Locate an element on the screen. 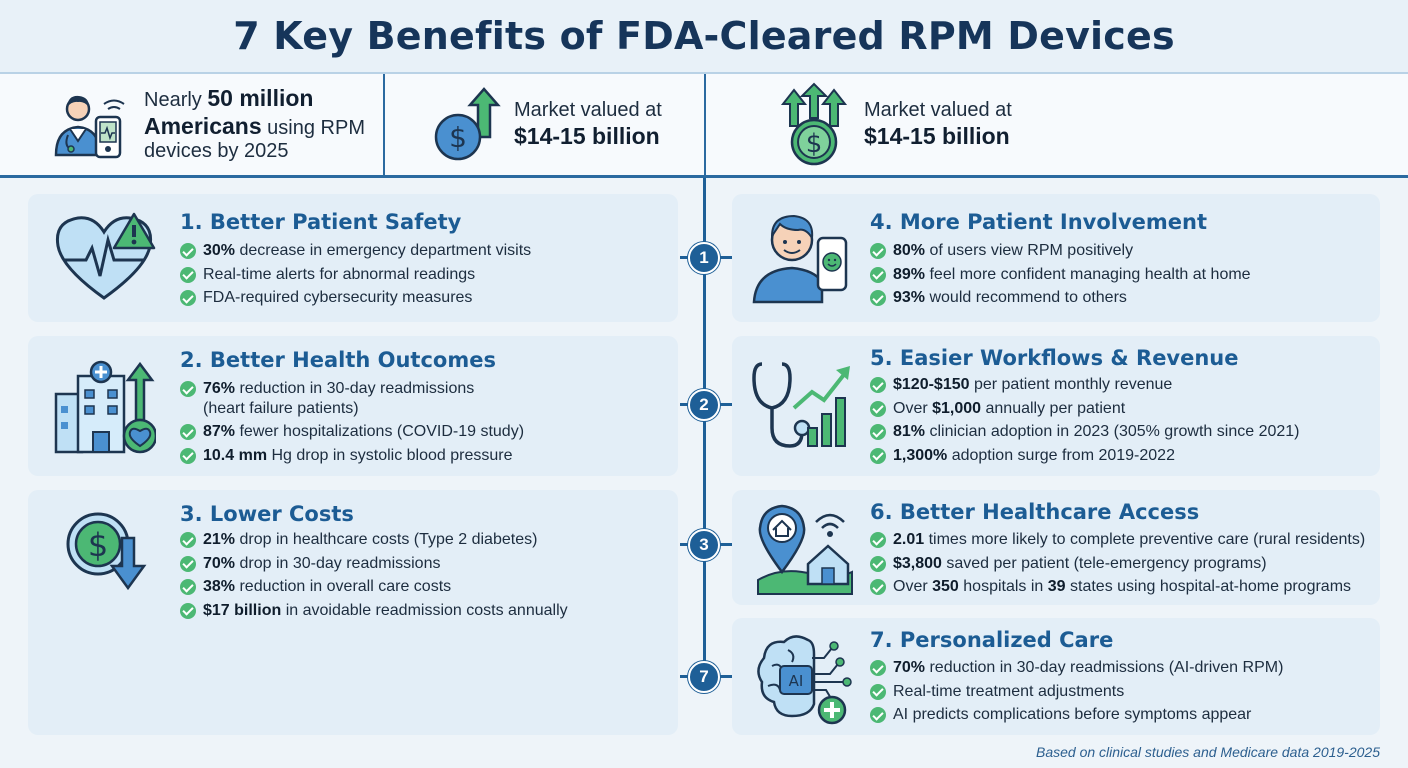 This screenshot has height=768, width=1408. list-item: 70% drop in 30-day readmissions is located at coordinates (374, 564).